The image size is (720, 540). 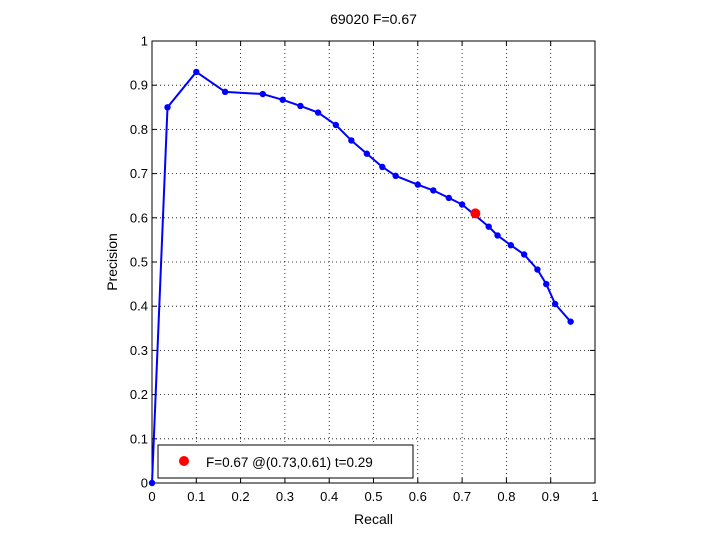 What do you see at coordinates (551, 496) in the screenshot?
I see `x-tick-label: 0.9` at bounding box center [551, 496].